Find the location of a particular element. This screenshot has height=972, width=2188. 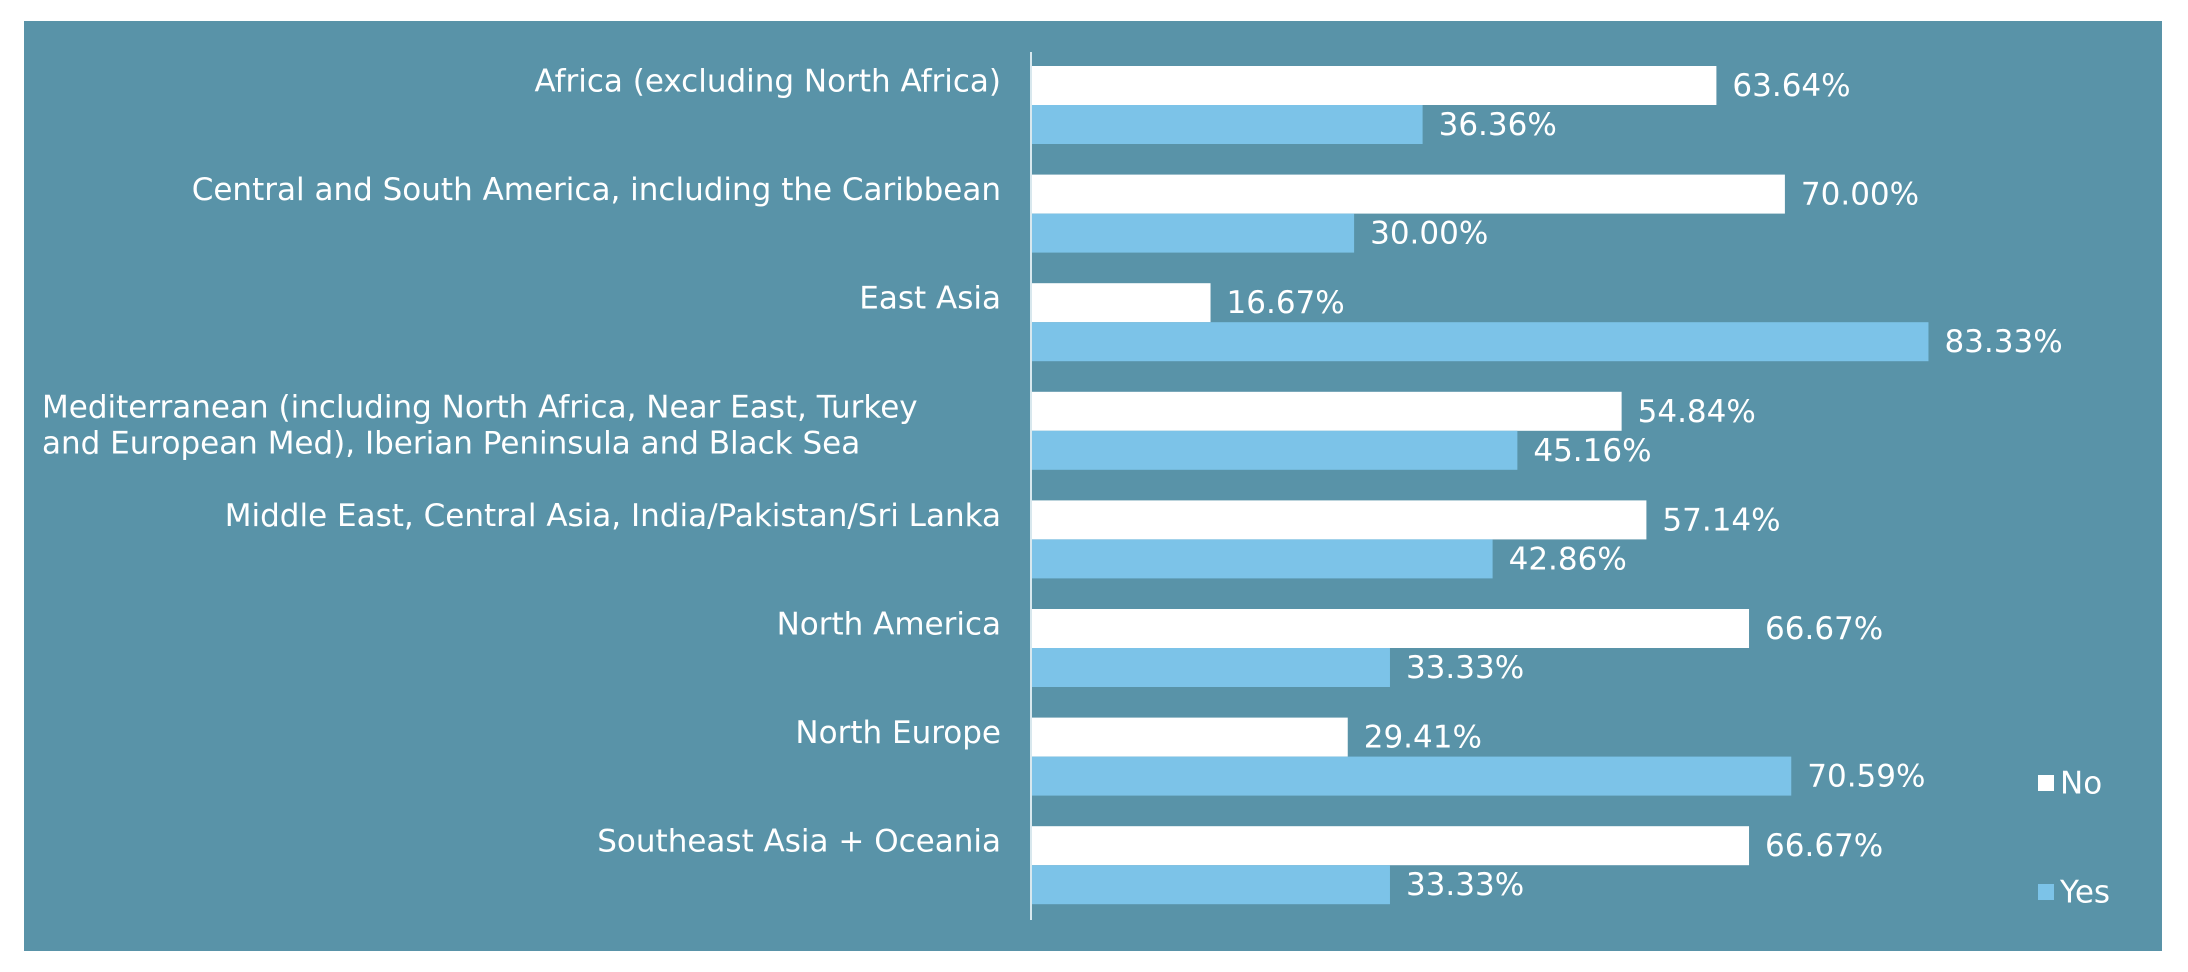

data-label: 42.86% is located at coordinates (1568, 559).